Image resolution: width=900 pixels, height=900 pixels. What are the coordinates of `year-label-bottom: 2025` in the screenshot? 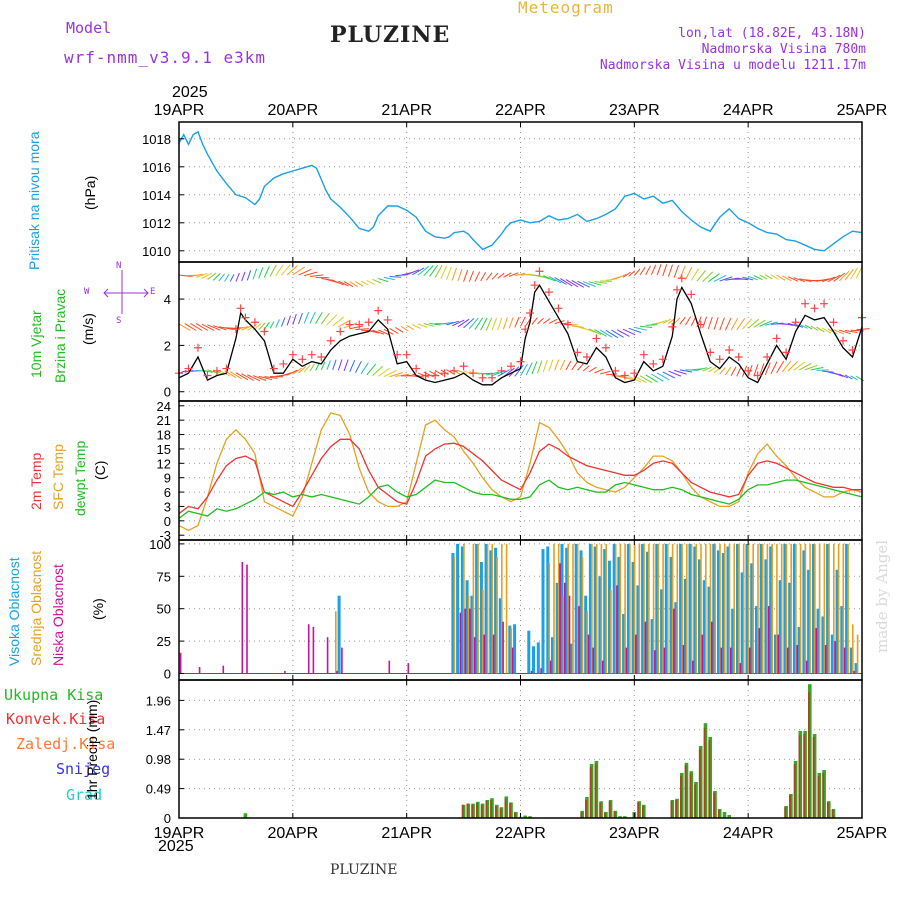 It's located at (176, 846).